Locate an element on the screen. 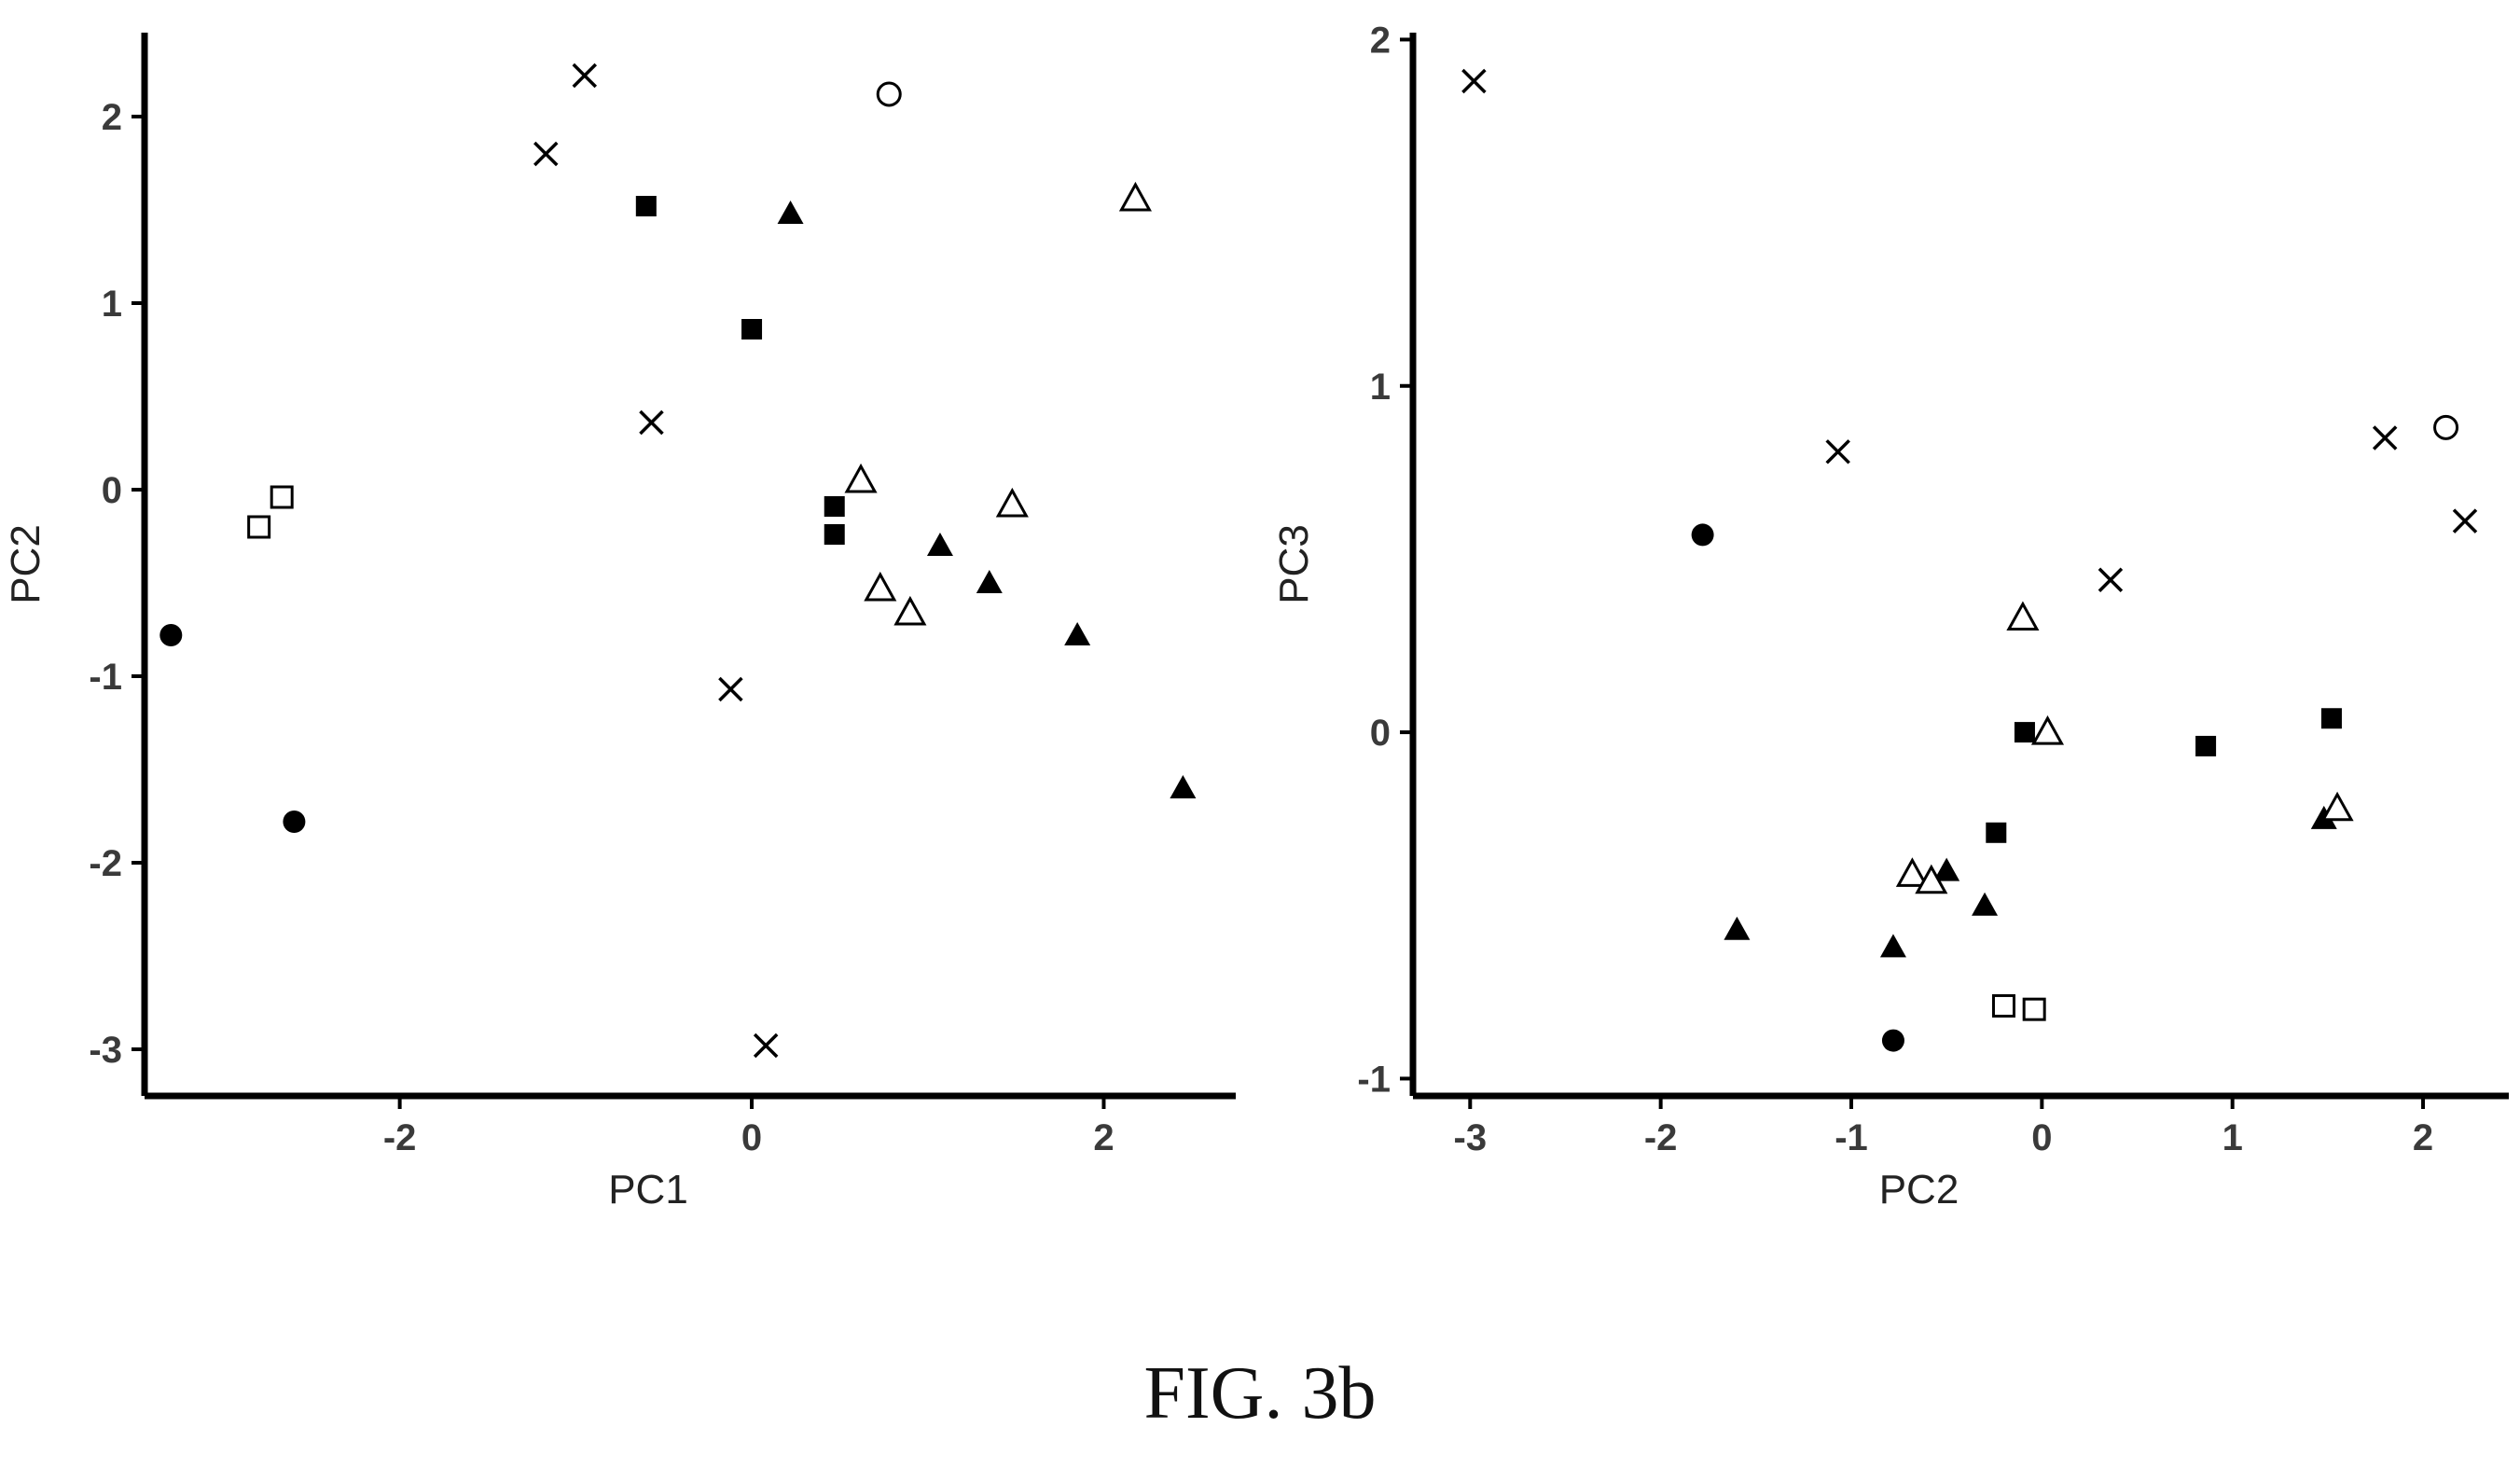  x-tick-label: -3 is located at coordinates (1471, 1137).